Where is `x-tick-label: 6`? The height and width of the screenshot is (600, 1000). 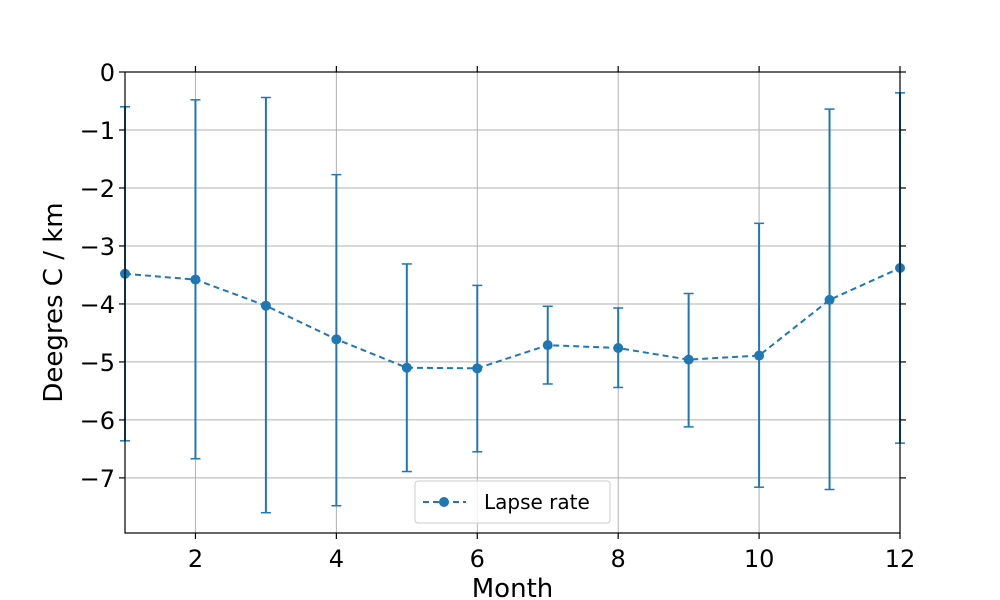 x-tick-label: 6 is located at coordinates (477, 559).